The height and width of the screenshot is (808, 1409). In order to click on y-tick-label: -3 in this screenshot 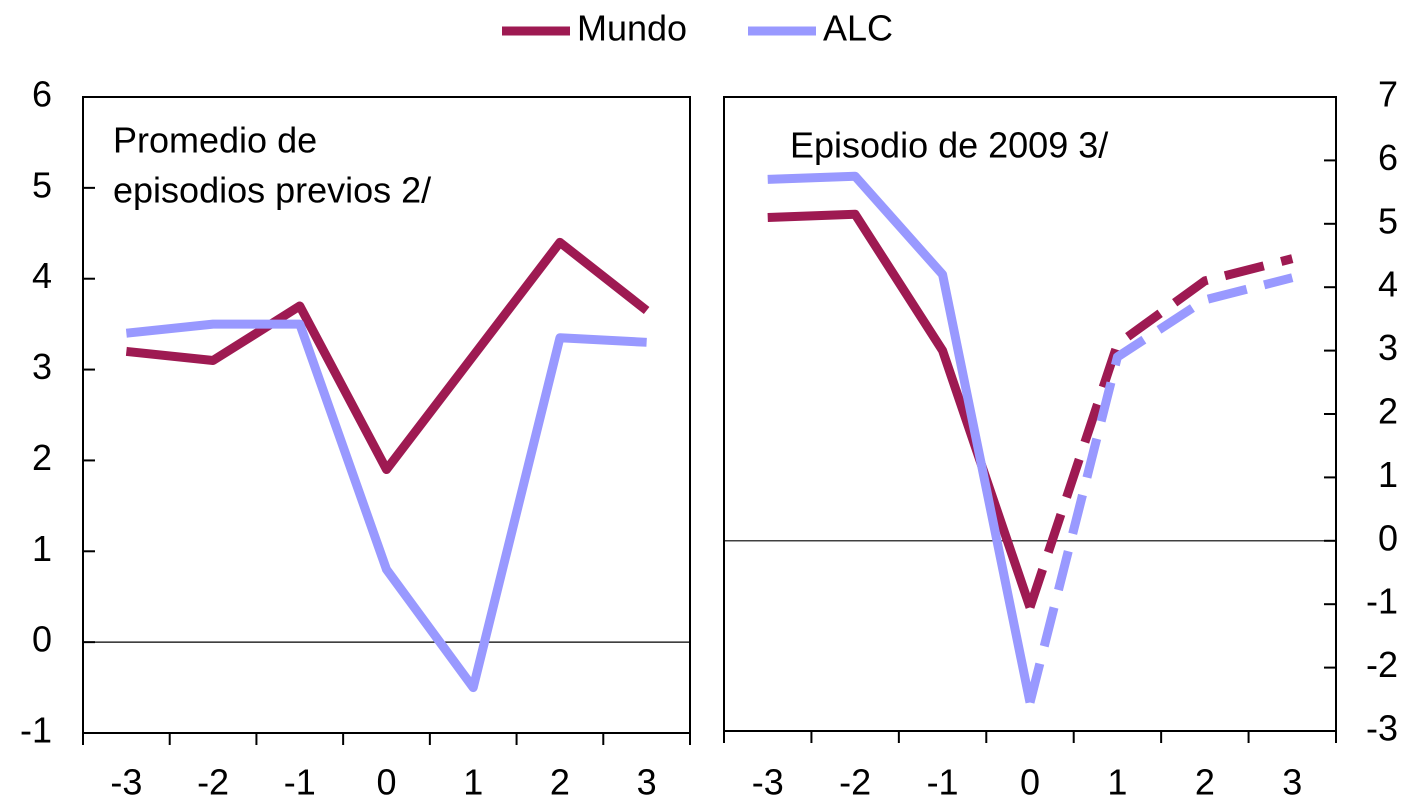, I will do `click(1382, 728)`.